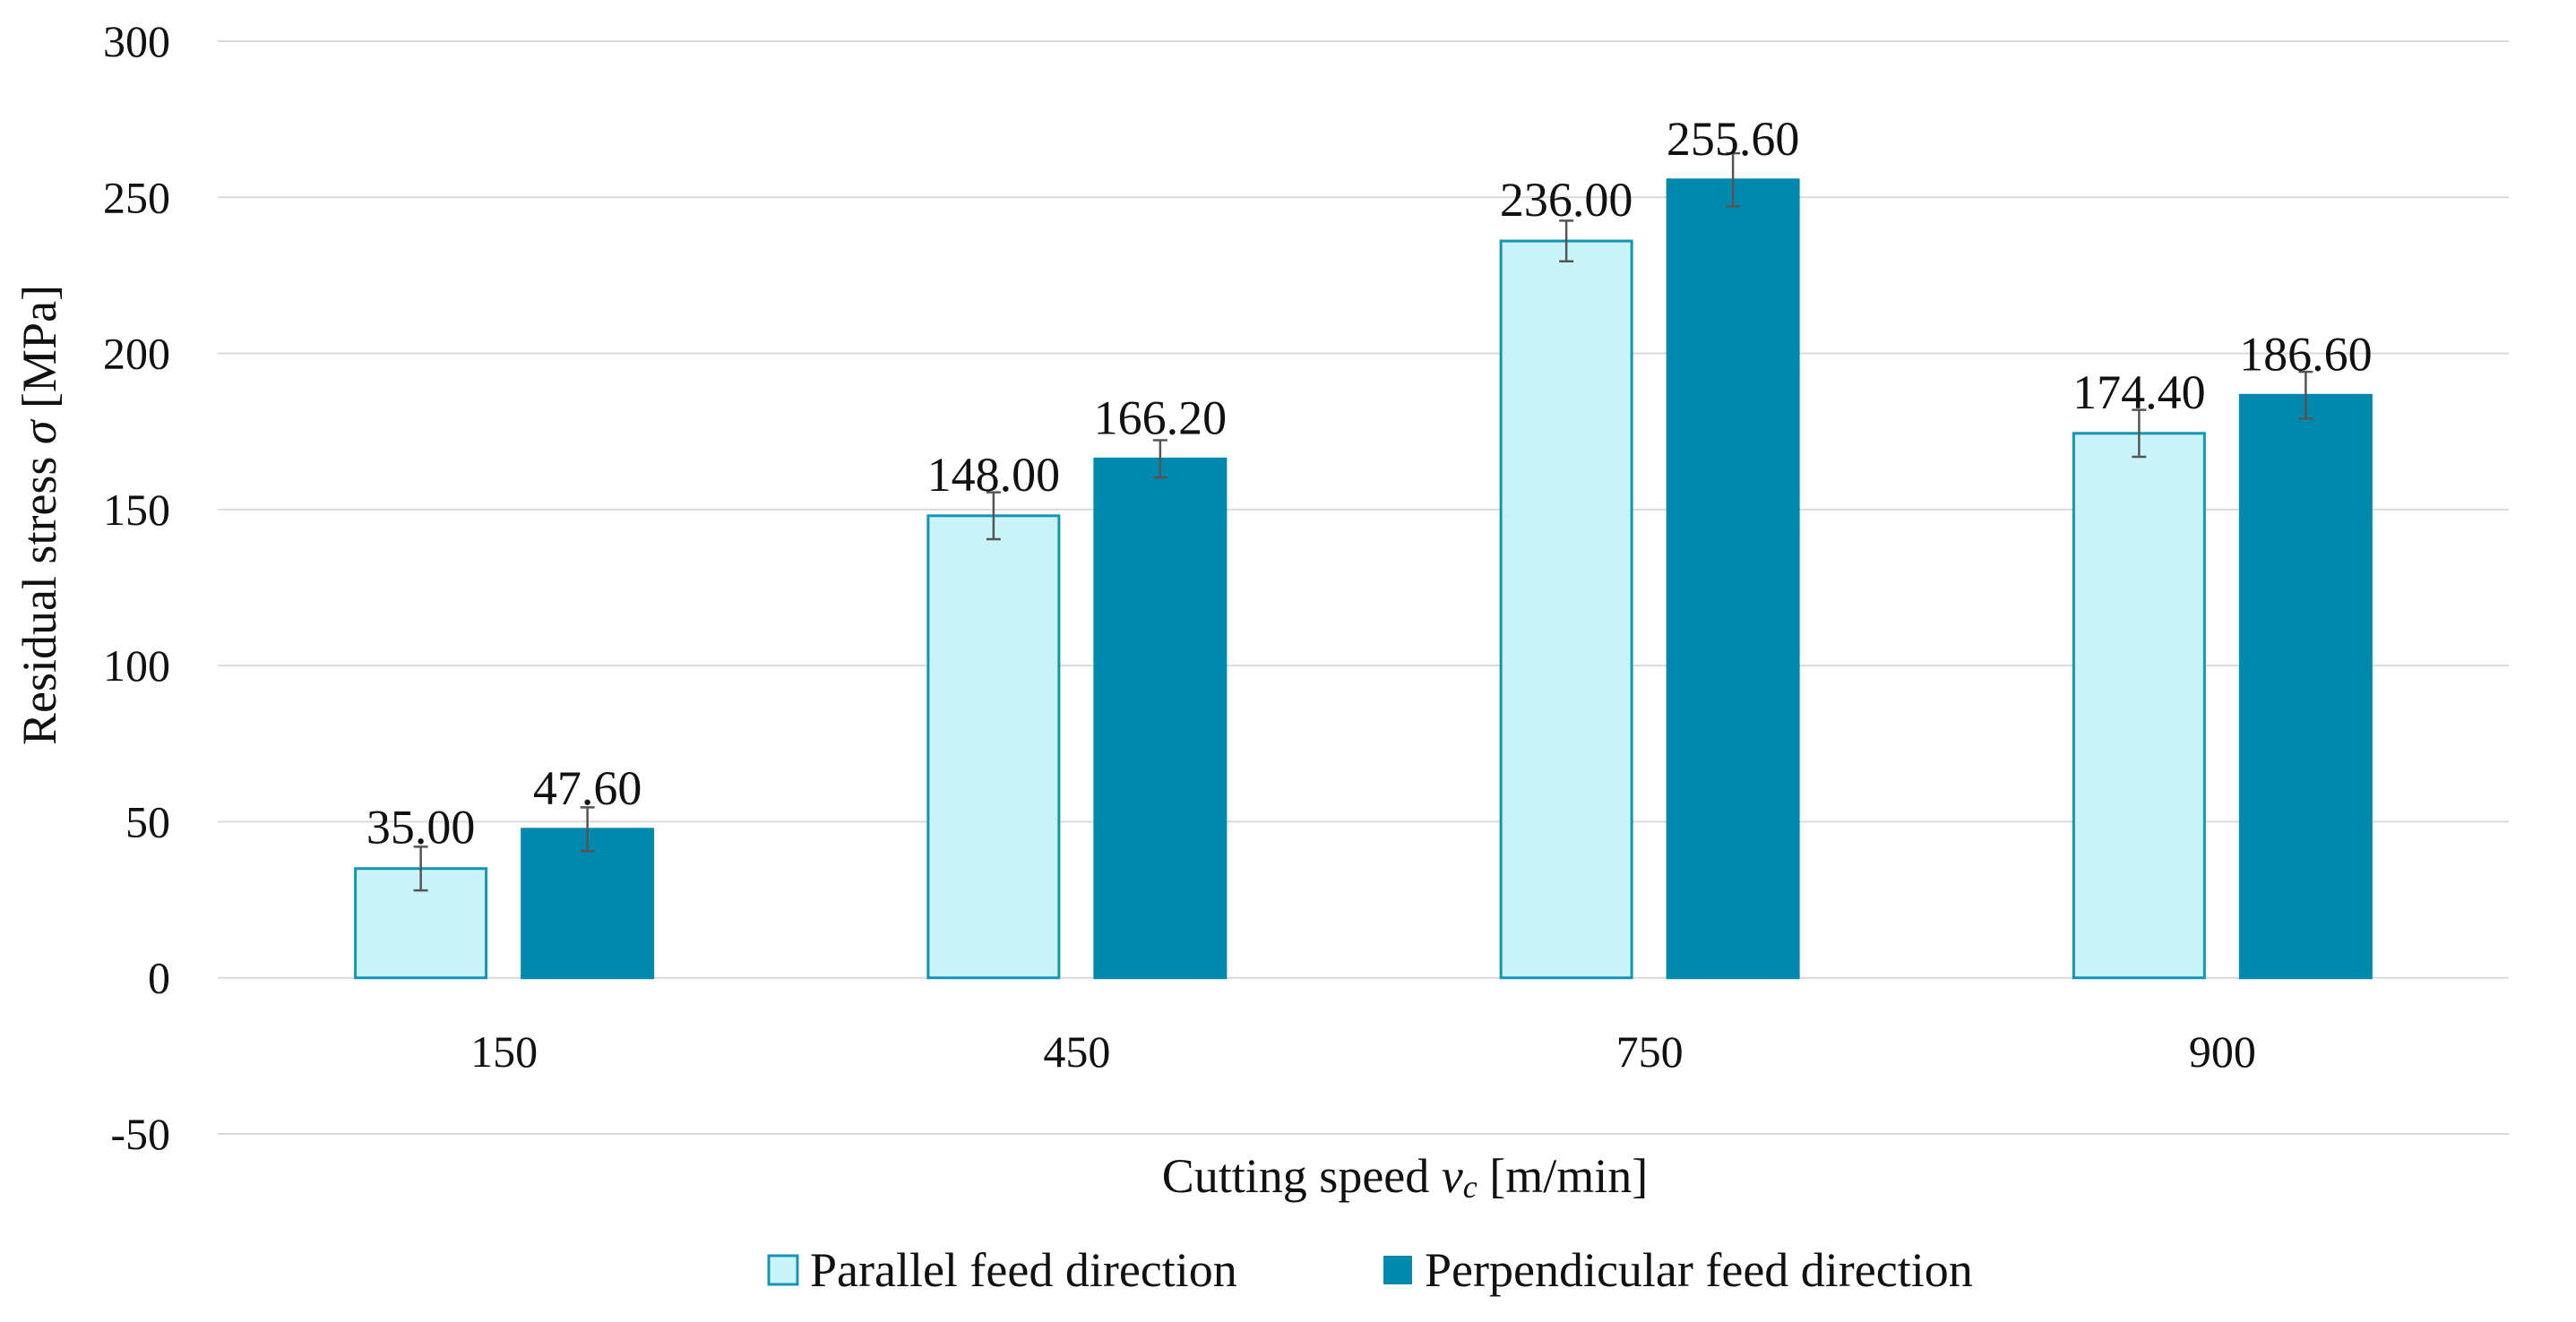 This screenshot has width=2576, height=1322. What do you see at coordinates (421, 828) in the screenshot?
I see `data-label: 35.00` at bounding box center [421, 828].